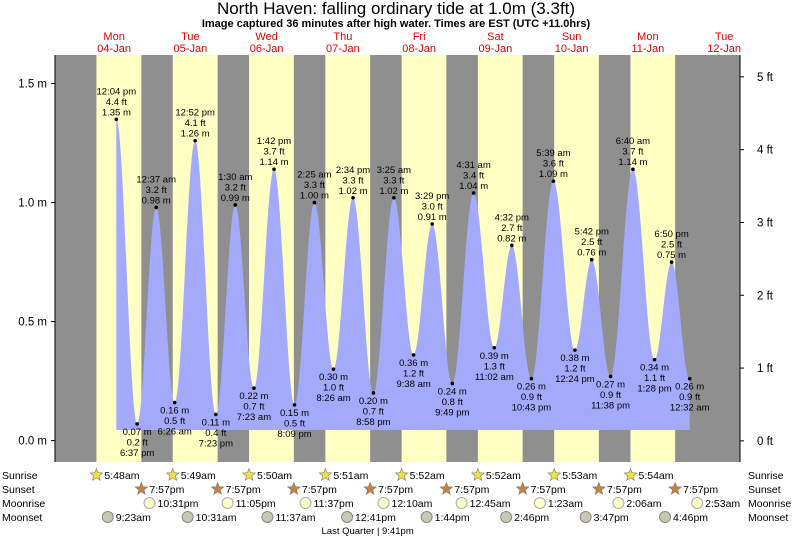 This screenshot has height=538, width=793. I want to click on tide-label: 0.24 m, so click(452, 391).